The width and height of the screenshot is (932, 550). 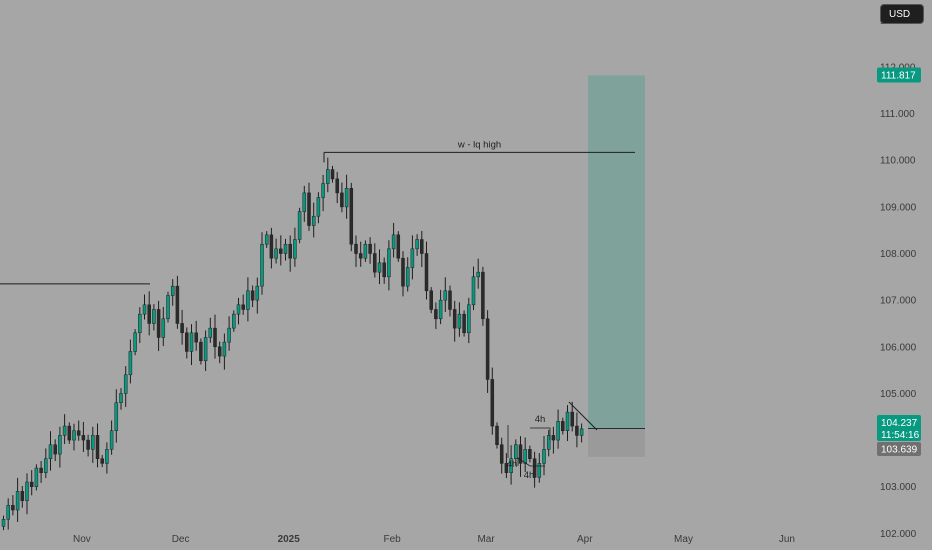 I want to click on time-tick-label: Jun, so click(x=787, y=539).